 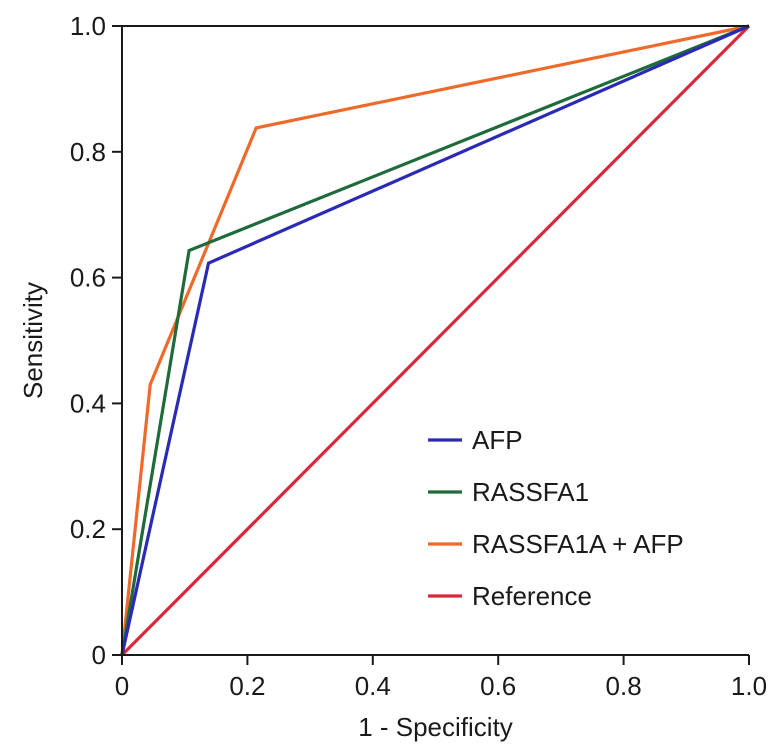 What do you see at coordinates (578, 544) in the screenshot?
I see `legend-label: RASSFA1A + AFP` at bounding box center [578, 544].